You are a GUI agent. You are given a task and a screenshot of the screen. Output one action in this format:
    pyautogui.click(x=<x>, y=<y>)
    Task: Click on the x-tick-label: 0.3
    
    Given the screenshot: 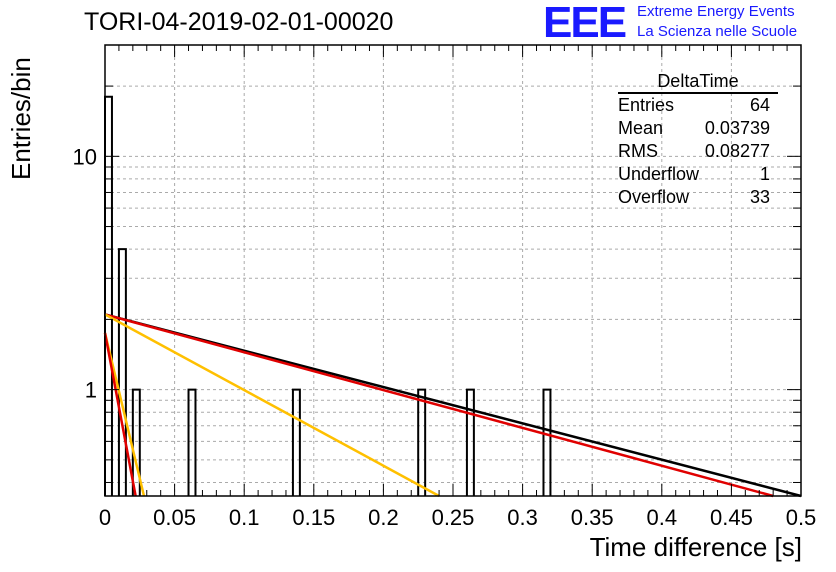 What is the action you would take?
    pyautogui.click(x=522, y=517)
    